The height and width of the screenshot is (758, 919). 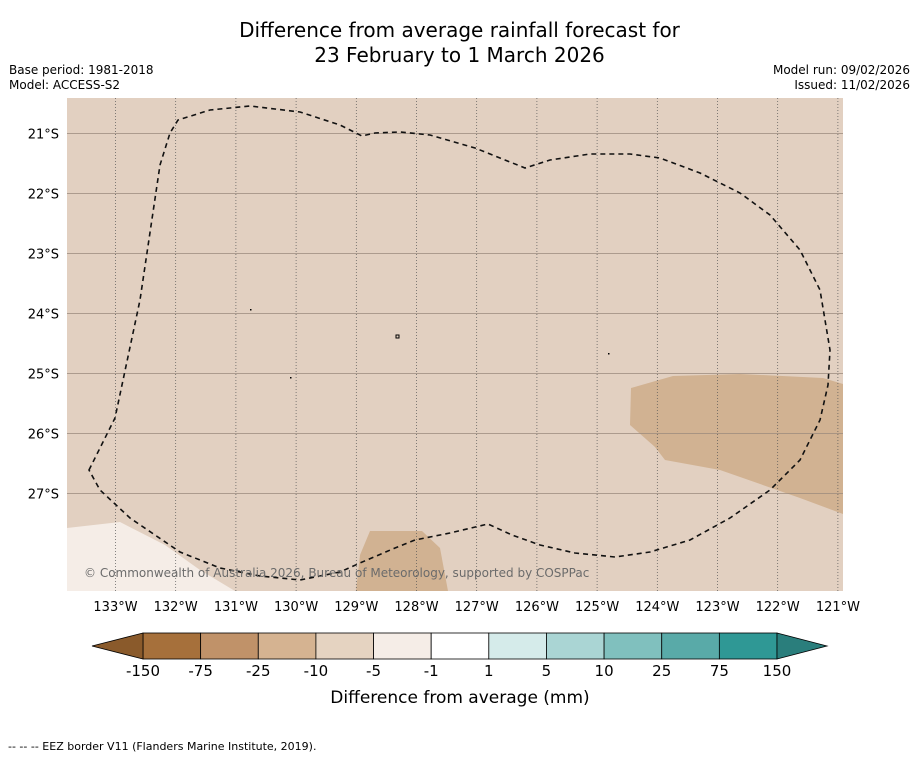 I want to click on colorbar-tick-label: -75, so click(x=200, y=671).